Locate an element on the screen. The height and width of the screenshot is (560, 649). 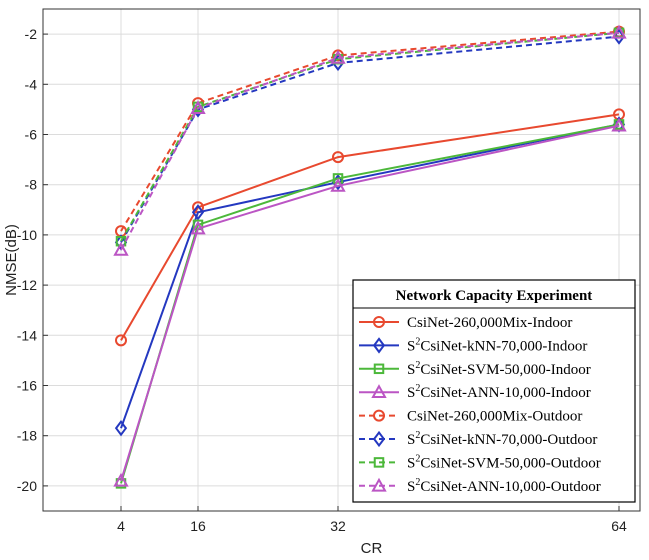
x-tick-label: 16 is located at coordinates (198, 526).